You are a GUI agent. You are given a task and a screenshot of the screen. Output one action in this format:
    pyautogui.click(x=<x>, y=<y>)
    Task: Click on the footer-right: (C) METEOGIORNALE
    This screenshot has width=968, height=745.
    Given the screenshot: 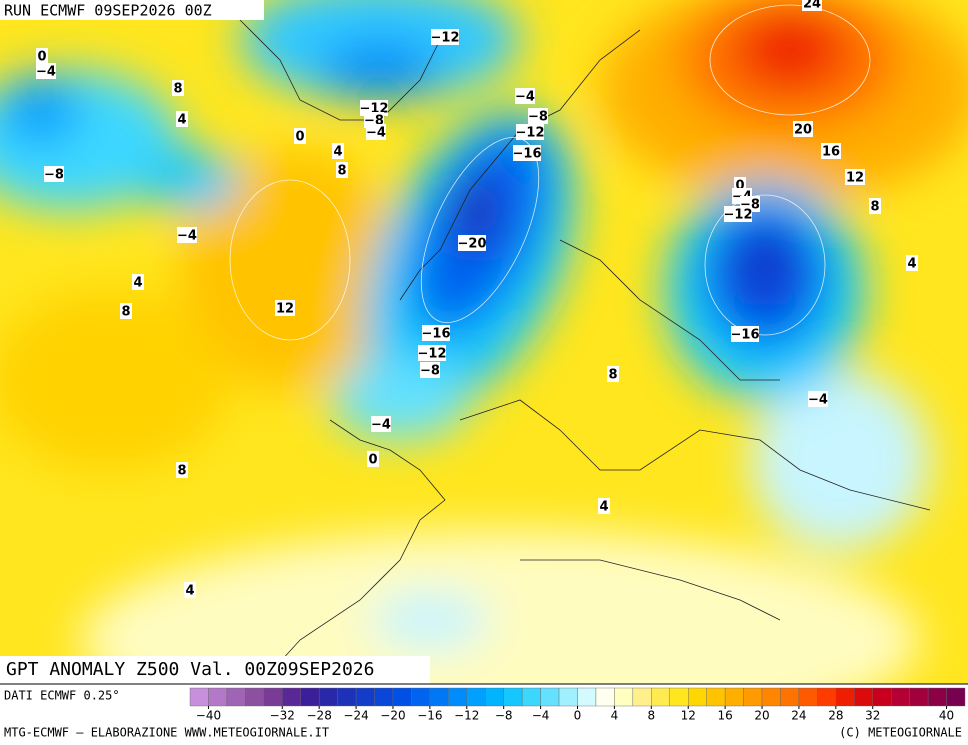 What is the action you would take?
    pyautogui.click(x=900, y=733)
    